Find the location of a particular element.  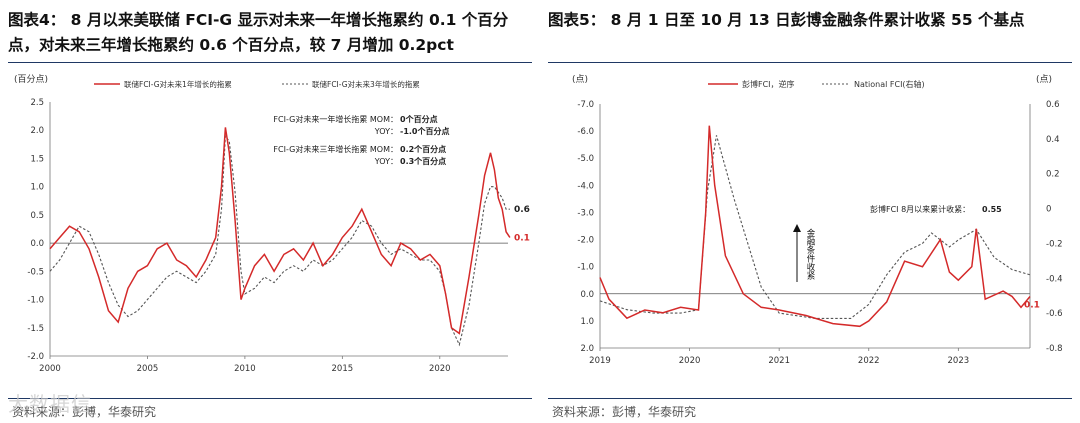

left-y-tick-label: 1.0 is located at coordinates (37, 188).